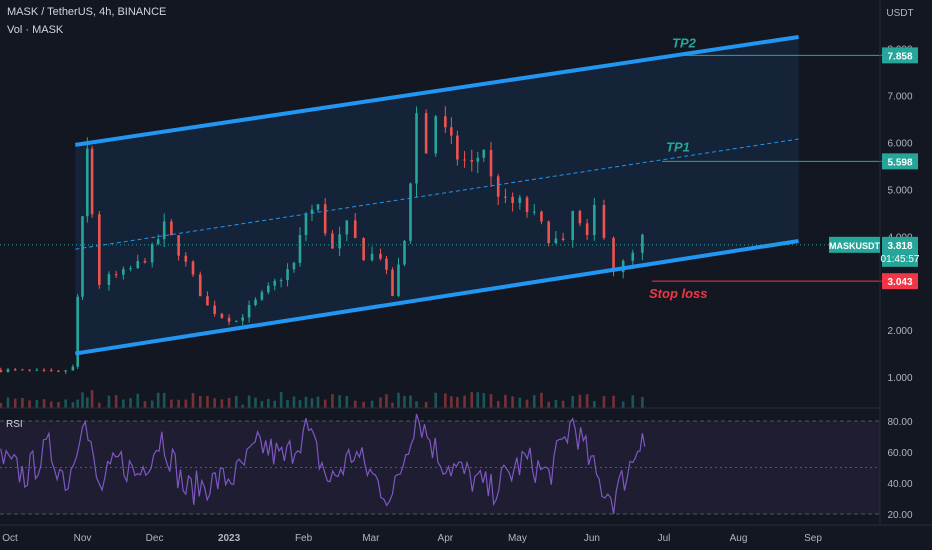  What do you see at coordinates (874, 168) in the screenshot?
I see `price-tags-layer: 7.858 5.598 3.043 MASKUSDT 3.818 01:45:57` at bounding box center [874, 168].